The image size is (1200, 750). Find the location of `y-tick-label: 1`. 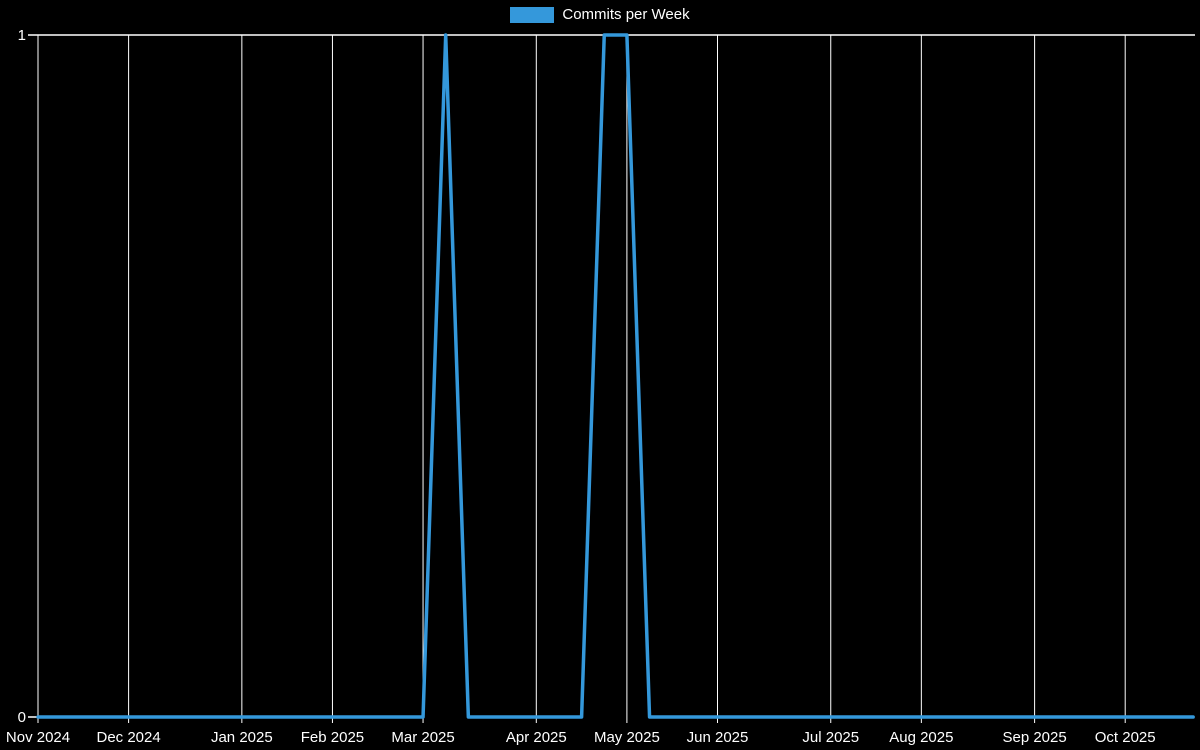

y-tick-label: 1 is located at coordinates (22, 35).